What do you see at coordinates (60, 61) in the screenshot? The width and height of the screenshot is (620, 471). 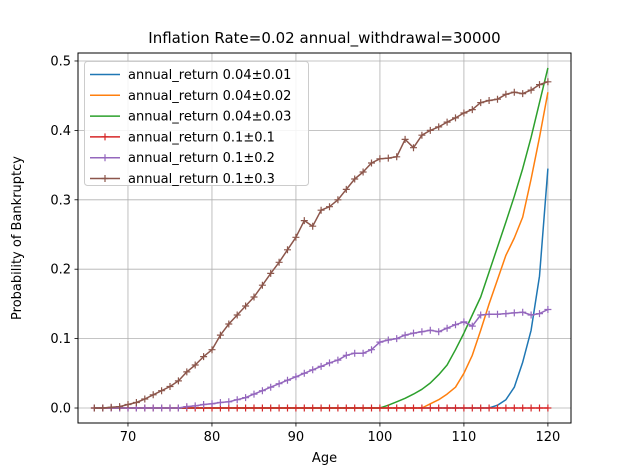 I see `y-tick-label: 0.5` at bounding box center [60, 61].